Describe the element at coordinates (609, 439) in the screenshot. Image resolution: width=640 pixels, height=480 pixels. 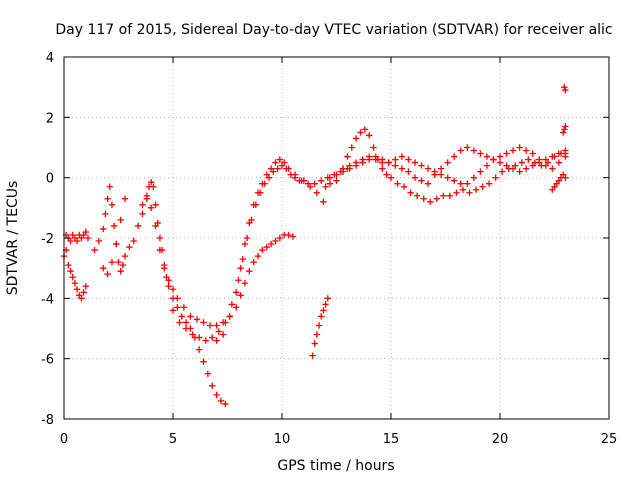
I see `x-tick-label: 25` at that location.